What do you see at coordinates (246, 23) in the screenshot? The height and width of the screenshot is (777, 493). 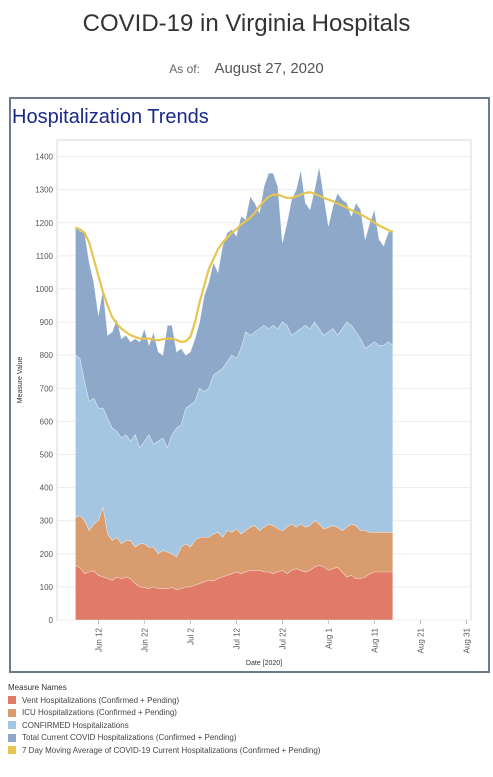 I see `page-title: COVID-19 in Virginia Hospitals` at bounding box center [246, 23].